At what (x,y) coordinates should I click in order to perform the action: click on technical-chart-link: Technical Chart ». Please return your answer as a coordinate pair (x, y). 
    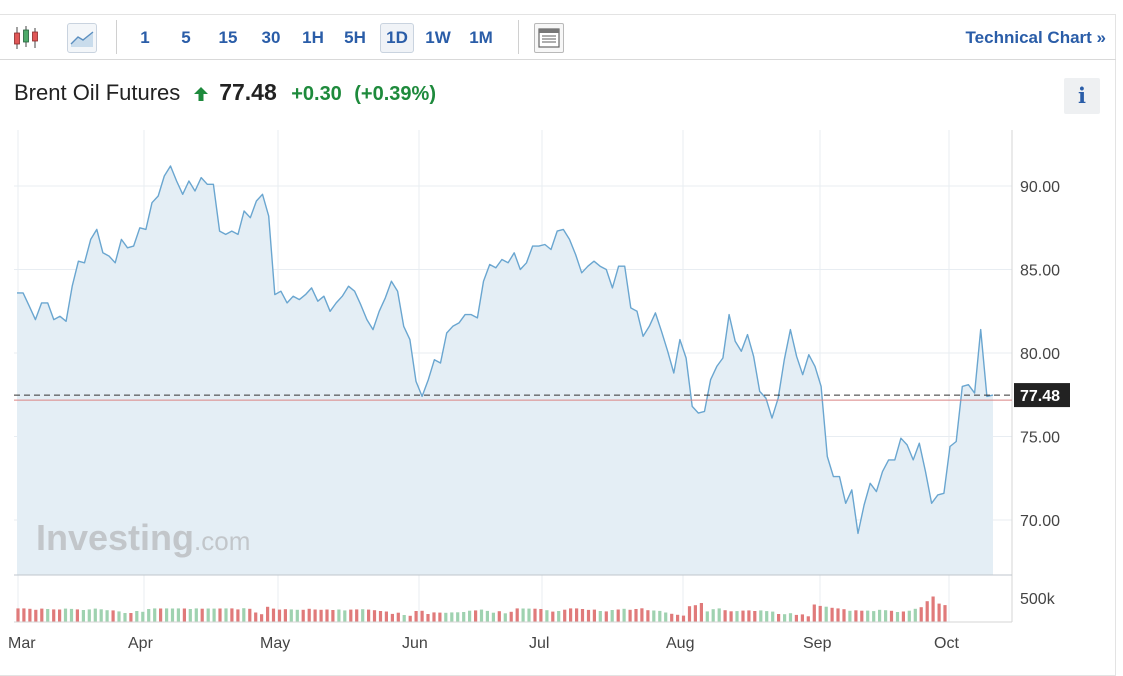
    Looking at the image, I should click on (1035, 37).